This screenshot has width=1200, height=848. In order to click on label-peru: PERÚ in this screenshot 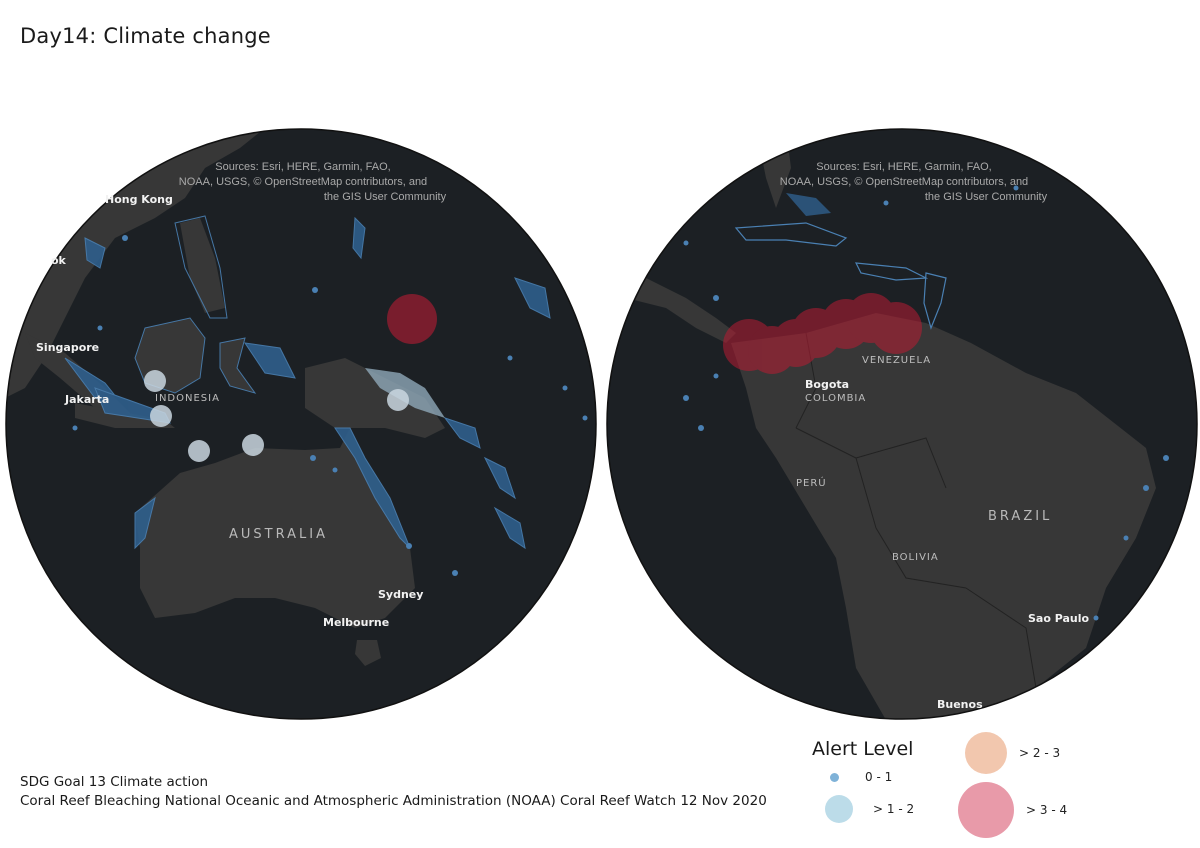, I will do `click(811, 482)`.